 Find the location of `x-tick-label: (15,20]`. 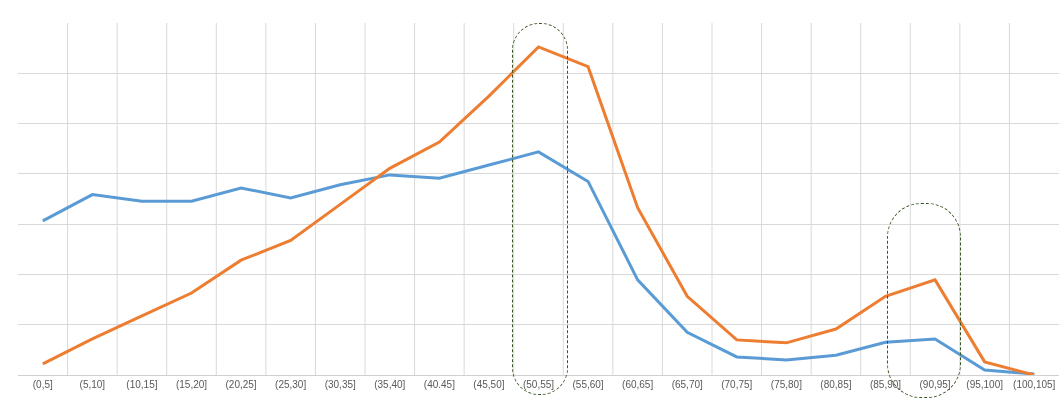

x-tick-label: (15,20] is located at coordinates (191, 384).